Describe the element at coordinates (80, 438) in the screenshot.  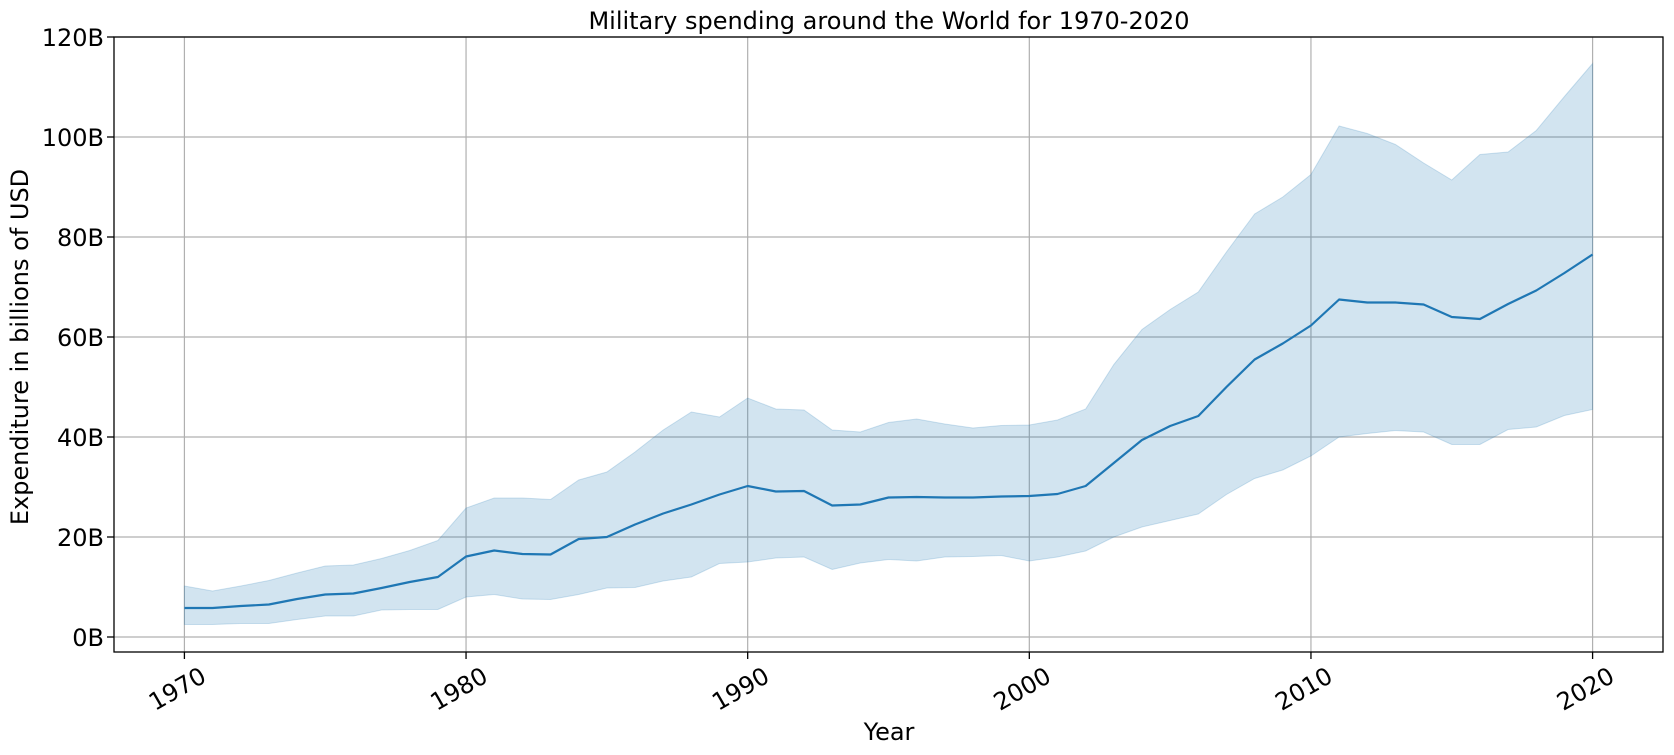
I see `y-tick-label-40: 40B` at that location.